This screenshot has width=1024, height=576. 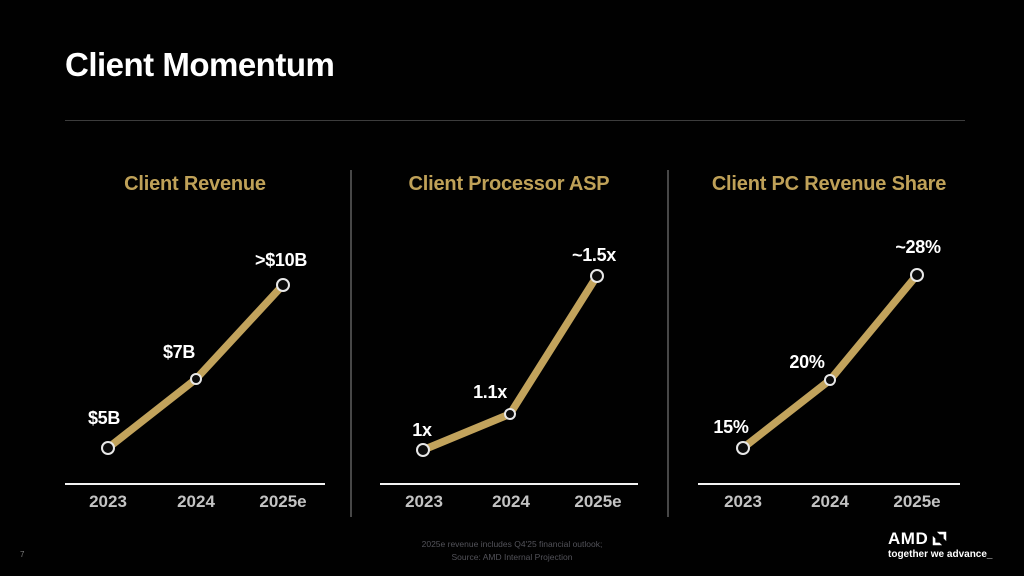 What do you see at coordinates (195, 184) in the screenshot?
I see `chart-title-client-revenue: Client Revenue` at bounding box center [195, 184].